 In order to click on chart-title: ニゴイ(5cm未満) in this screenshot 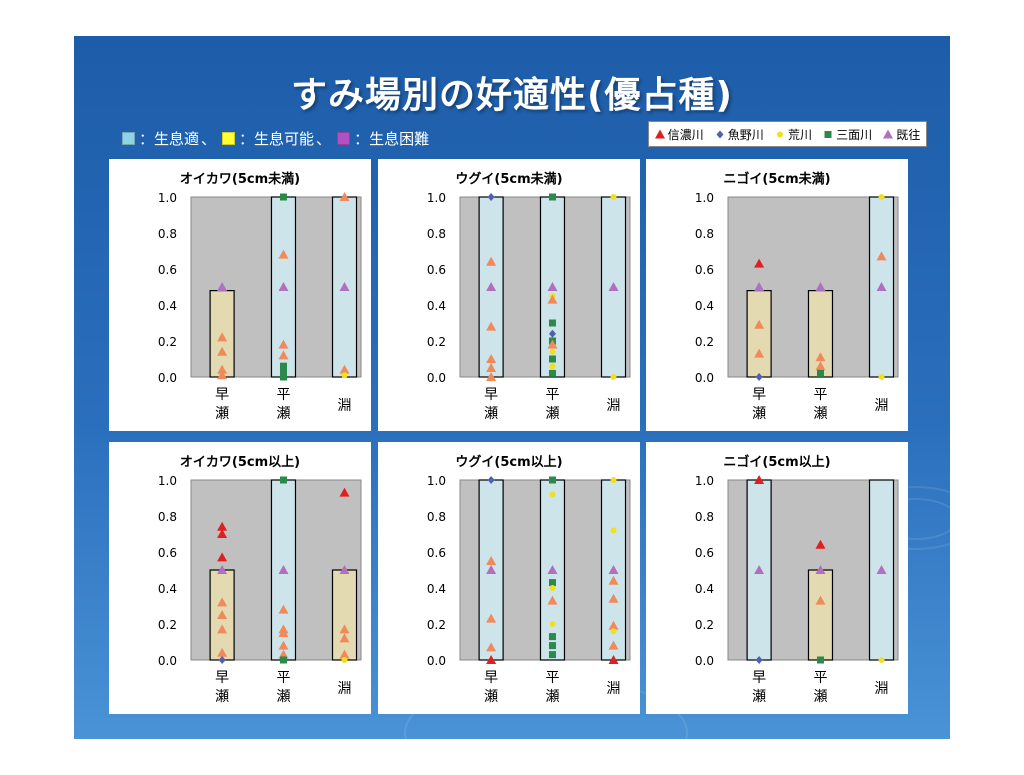, I will do `click(776, 179)`.